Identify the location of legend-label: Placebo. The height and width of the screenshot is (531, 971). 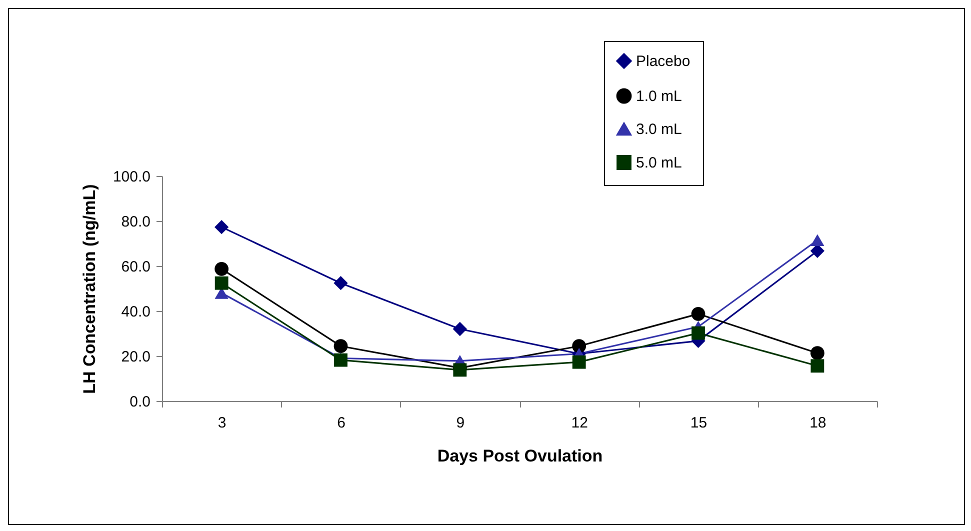
(663, 61).